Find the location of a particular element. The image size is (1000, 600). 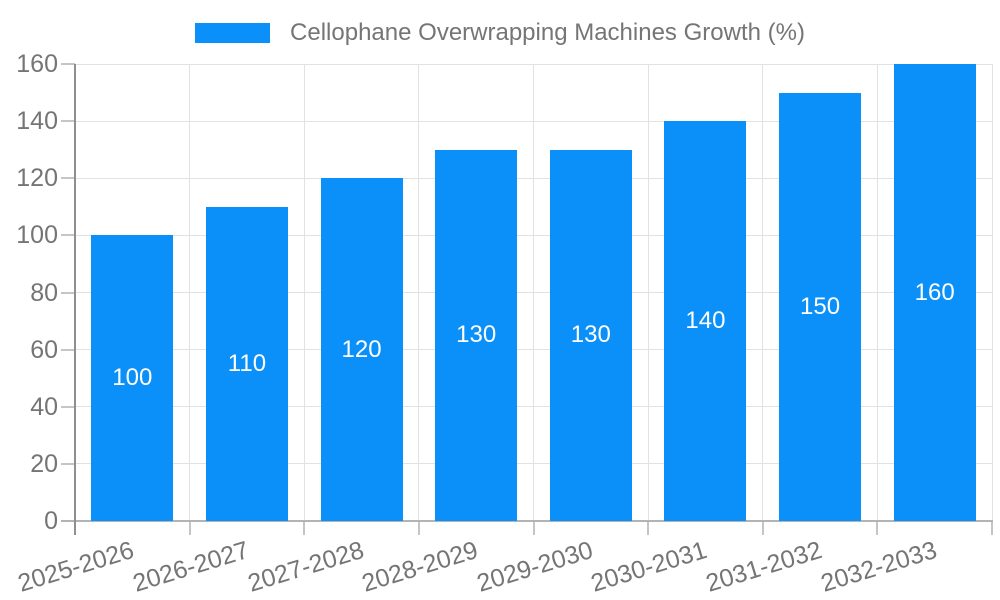

y-tick-label: 140 is located at coordinates (37, 121).